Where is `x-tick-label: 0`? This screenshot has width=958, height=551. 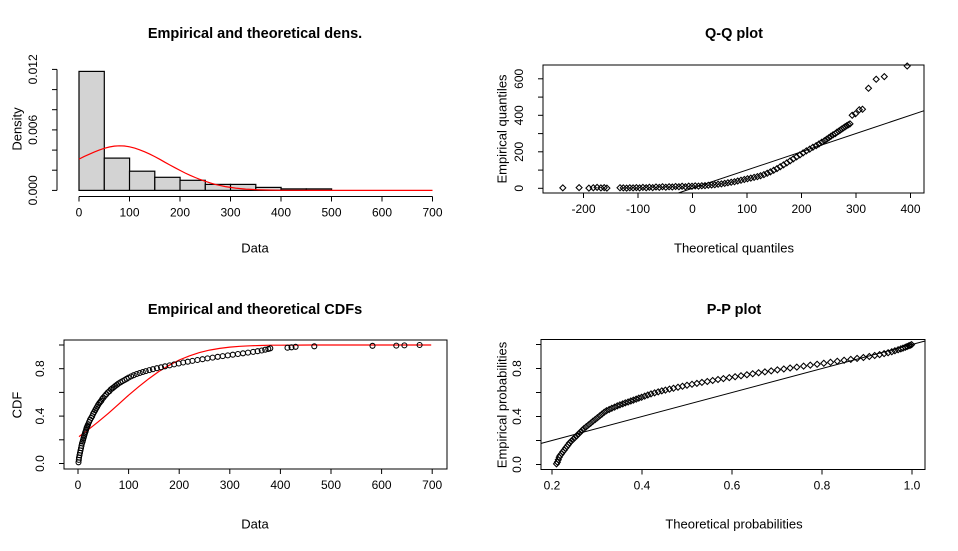 x-tick-label: 0 is located at coordinates (79, 213).